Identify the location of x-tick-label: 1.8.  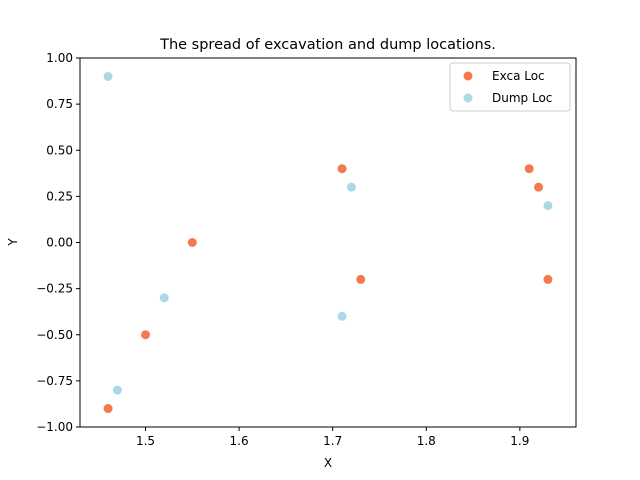
(426, 441).